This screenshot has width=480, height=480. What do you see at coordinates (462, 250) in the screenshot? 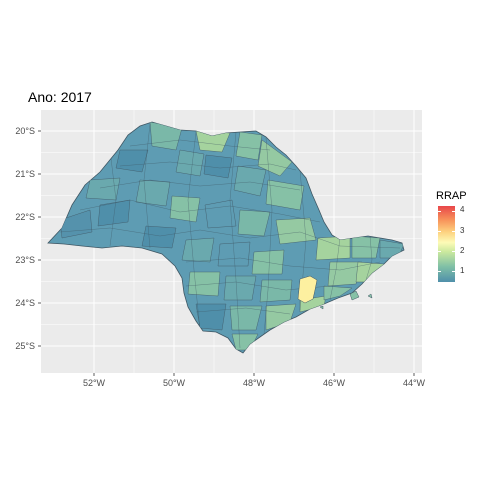
I see `legend-tick-label: 2` at bounding box center [462, 250].